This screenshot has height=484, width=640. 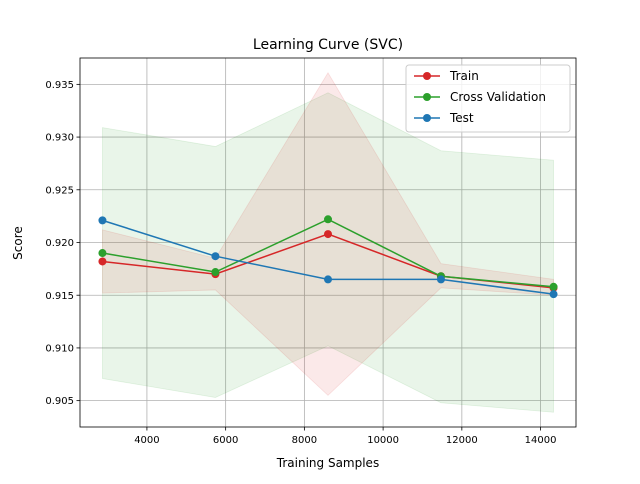 What do you see at coordinates (328, 257) in the screenshot?
I see `series-lines` at bounding box center [328, 257].